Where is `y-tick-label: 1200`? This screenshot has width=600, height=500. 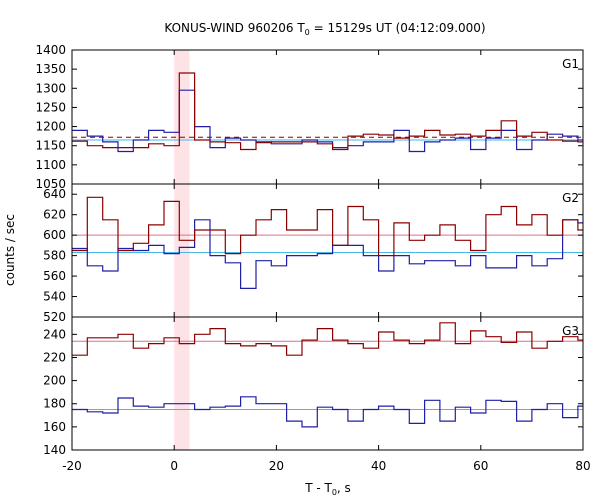
y-tick-label: 1200 is located at coordinates (50, 127).